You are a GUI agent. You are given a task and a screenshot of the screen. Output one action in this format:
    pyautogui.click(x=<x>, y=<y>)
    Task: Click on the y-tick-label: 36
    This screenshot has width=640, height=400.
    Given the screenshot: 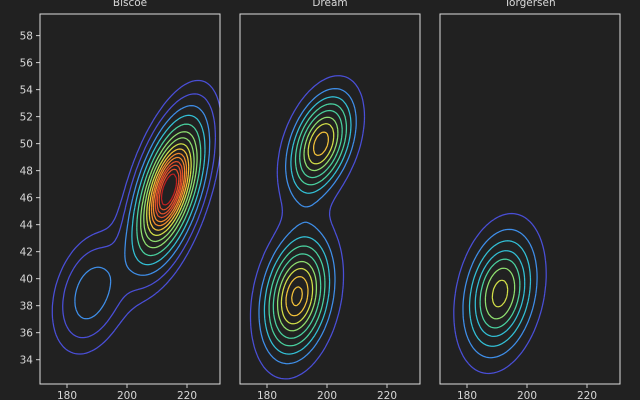 What is the action you would take?
    pyautogui.click(x=27, y=334)
    